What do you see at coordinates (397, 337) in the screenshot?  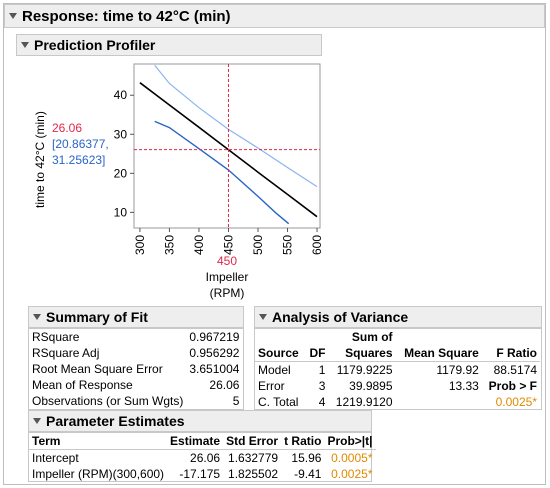 I see `table-header-row: Sum of` at bounding box center [397, 337].